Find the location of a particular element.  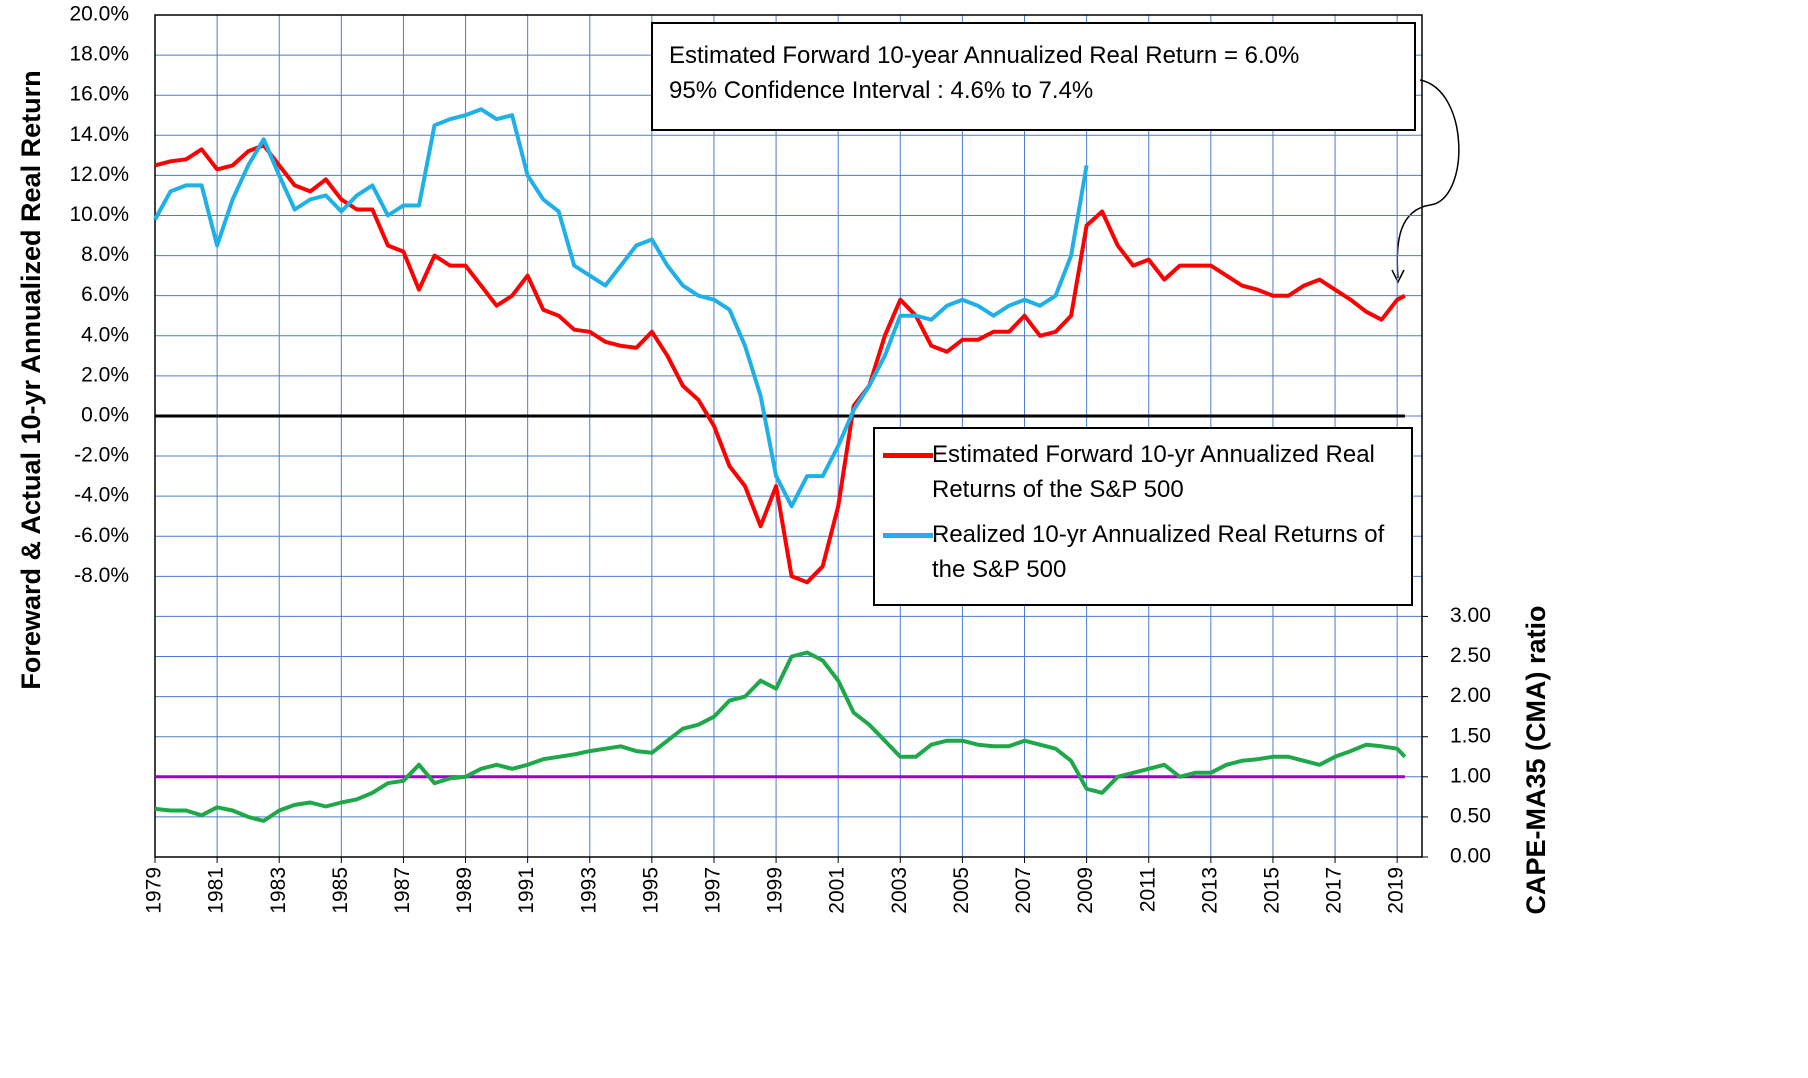

x-tick-label: 1987 is located at coordinates (402, 890).